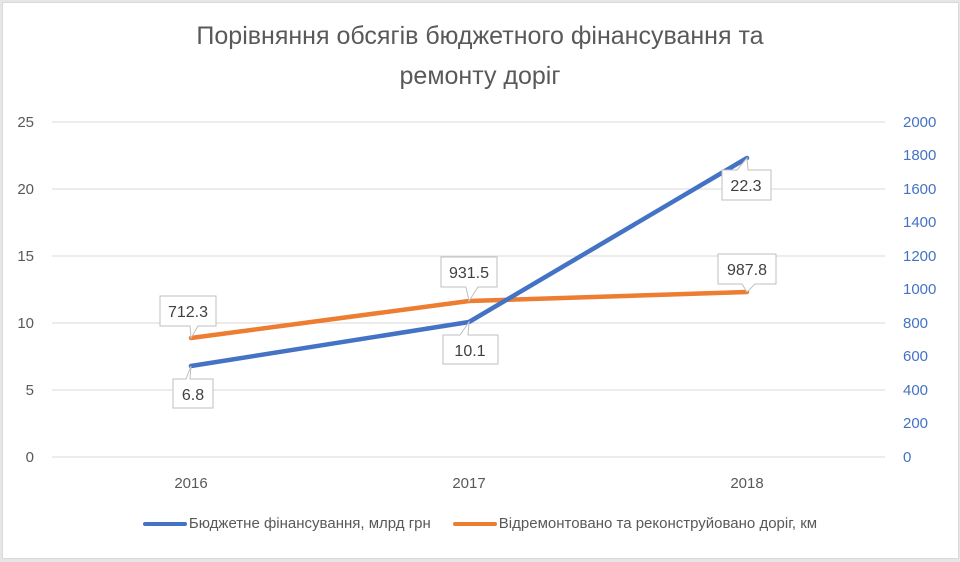  I want to click on data-label-roads-2016: 712.3, so click(188, 317).